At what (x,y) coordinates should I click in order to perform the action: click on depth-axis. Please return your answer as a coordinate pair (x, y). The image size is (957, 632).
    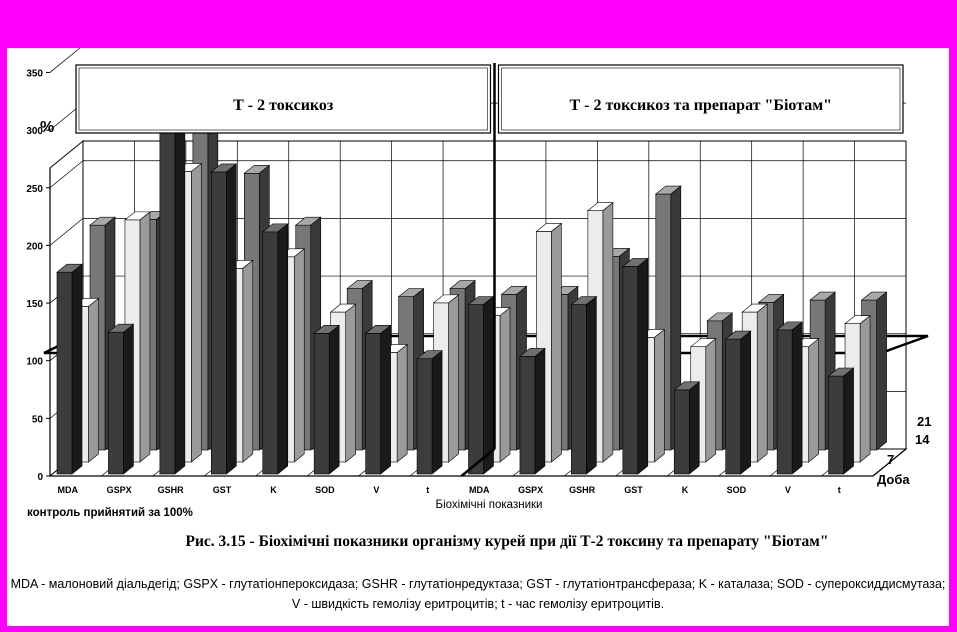
    Looking at the image, I should click on (889, 462).